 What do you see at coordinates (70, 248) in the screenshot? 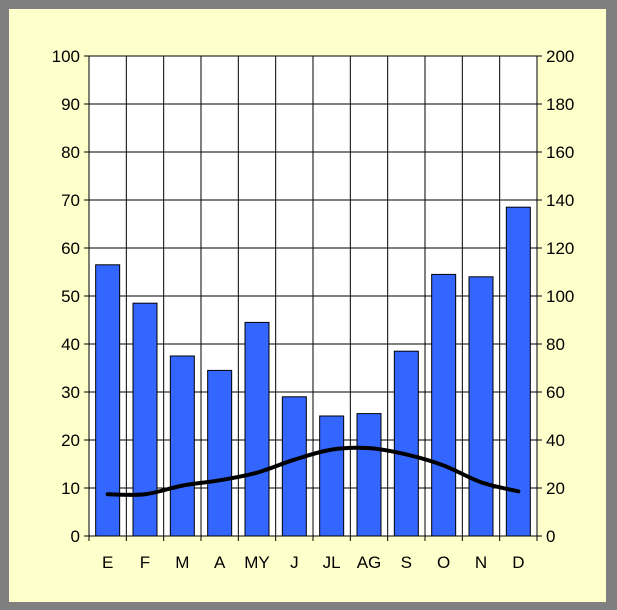
I see `left-tick-label: 60` at bounding box center [70, 248].